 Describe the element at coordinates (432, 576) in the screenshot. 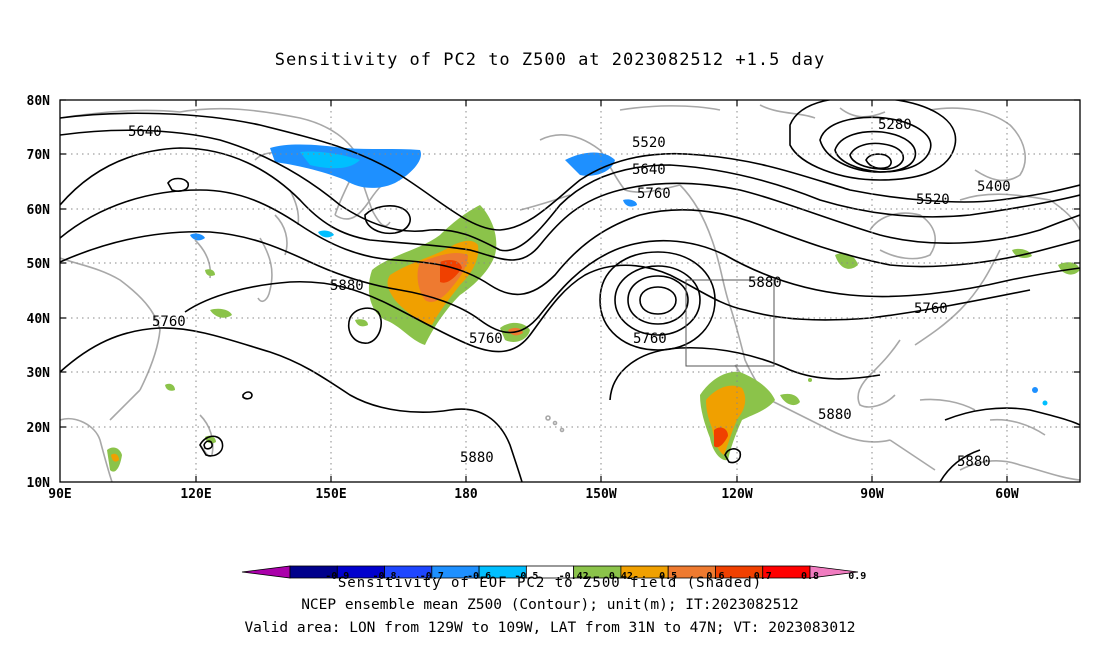

I see `colorbar-label: -0.7` at that location.